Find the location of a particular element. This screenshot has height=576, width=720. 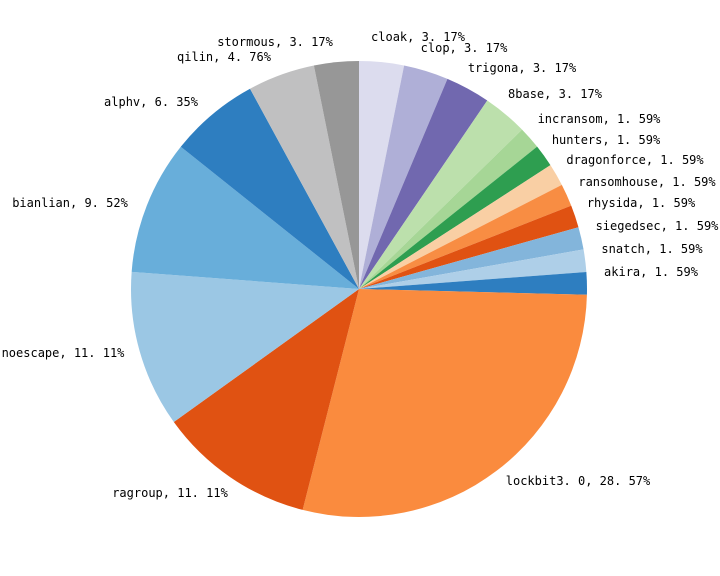

pie-slice-qilin is located at coordinates (304, 177).